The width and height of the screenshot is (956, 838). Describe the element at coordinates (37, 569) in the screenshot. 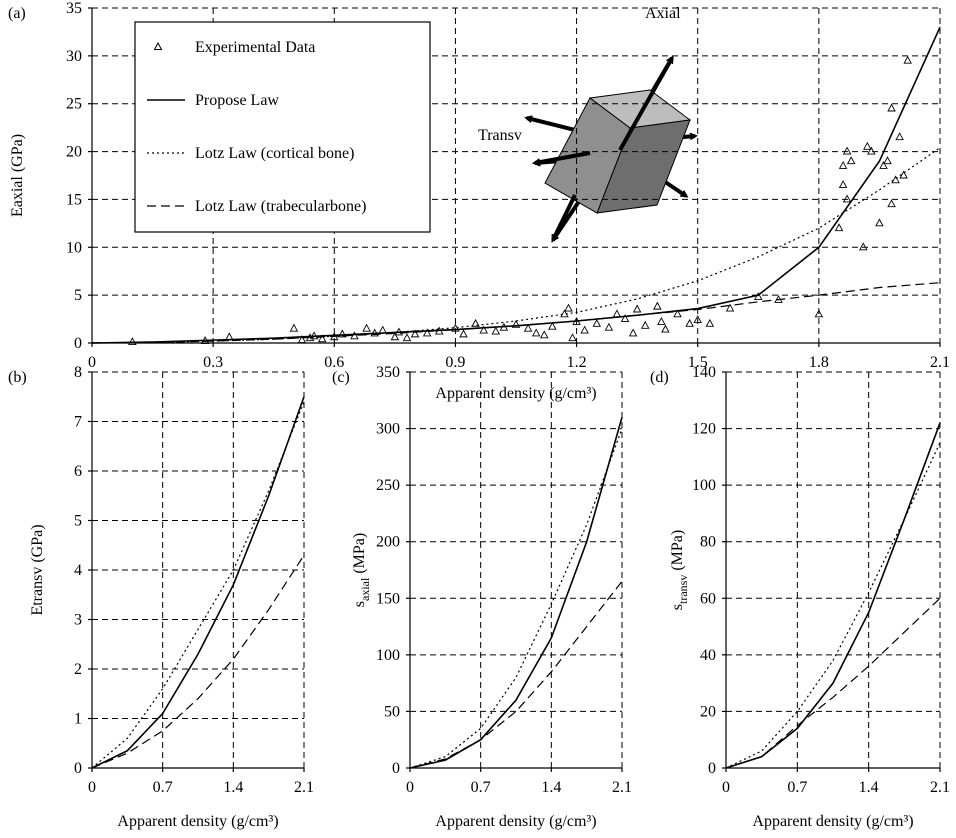

I see `y-axis-label: Etransv (GPa)` at that location.